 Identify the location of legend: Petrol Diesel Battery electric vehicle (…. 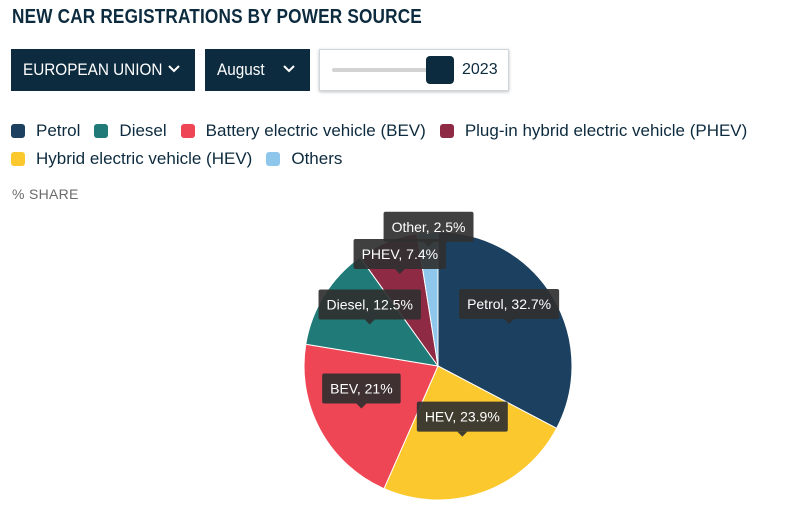
(406, 145).